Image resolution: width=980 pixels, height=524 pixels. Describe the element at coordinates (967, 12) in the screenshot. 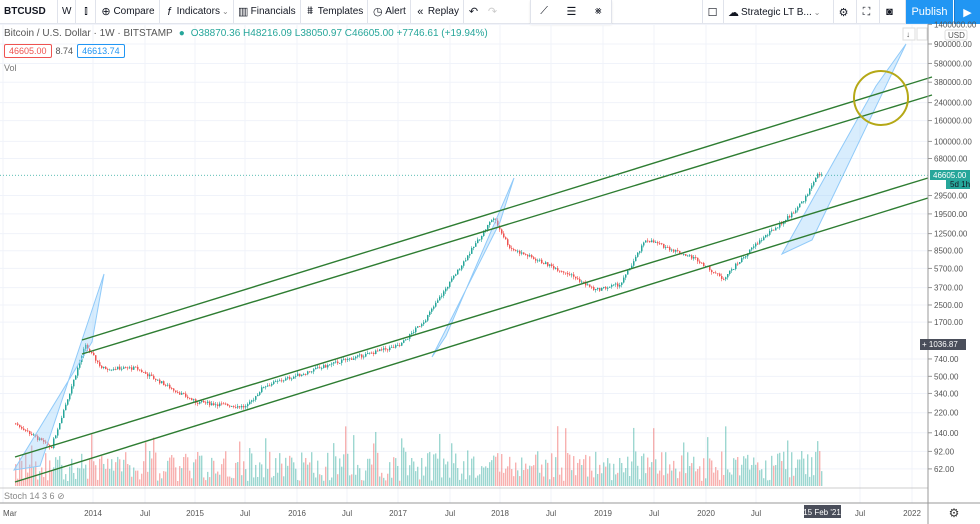

I see `play-button: ▶` at that location.